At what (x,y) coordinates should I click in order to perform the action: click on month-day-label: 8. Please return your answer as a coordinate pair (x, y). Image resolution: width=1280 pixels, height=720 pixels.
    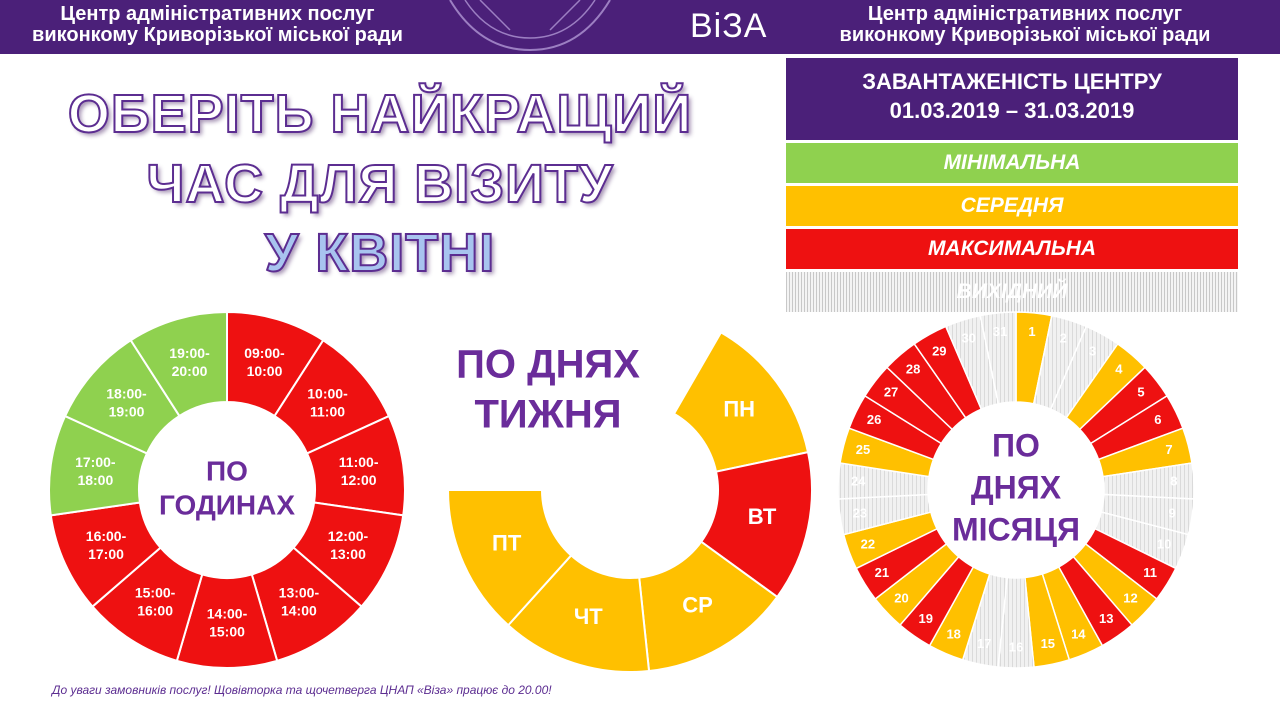
    Looking at the image, I should click on (1173, 480).